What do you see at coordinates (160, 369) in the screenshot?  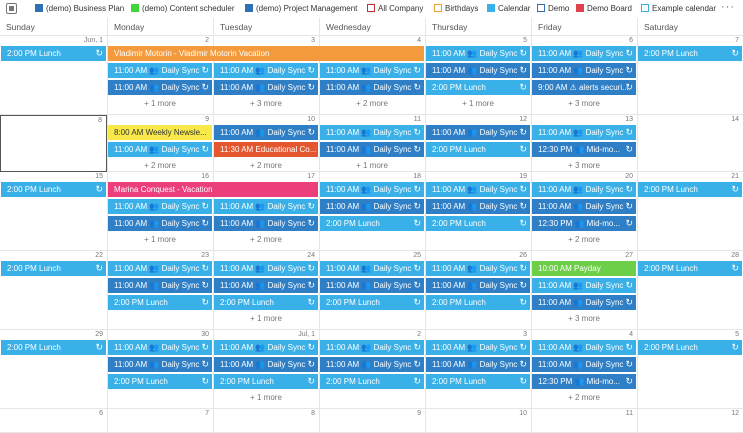 I see `day-cell: 30` at bounding box center [160, 369].